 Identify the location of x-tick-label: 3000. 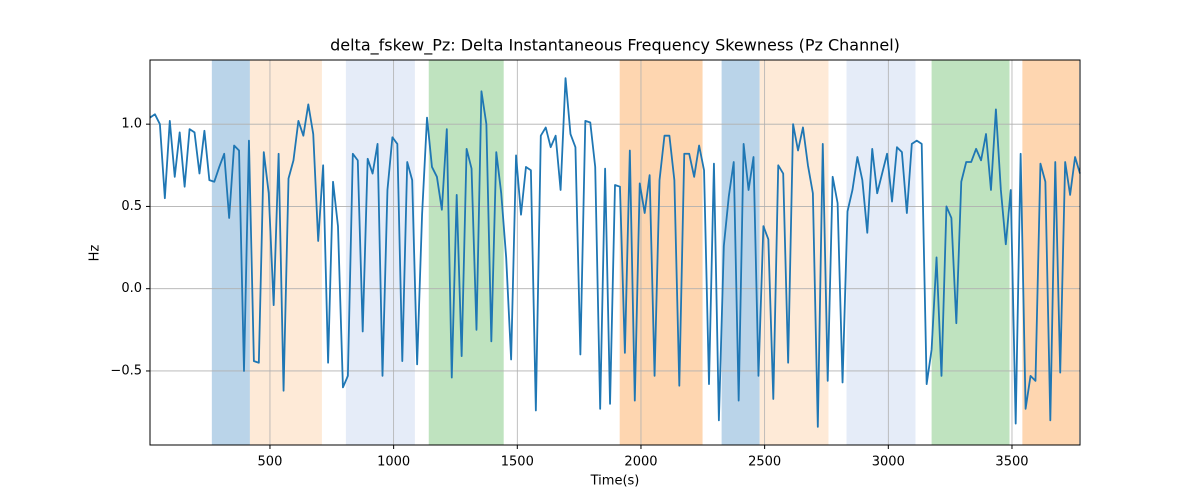
(888, 462).